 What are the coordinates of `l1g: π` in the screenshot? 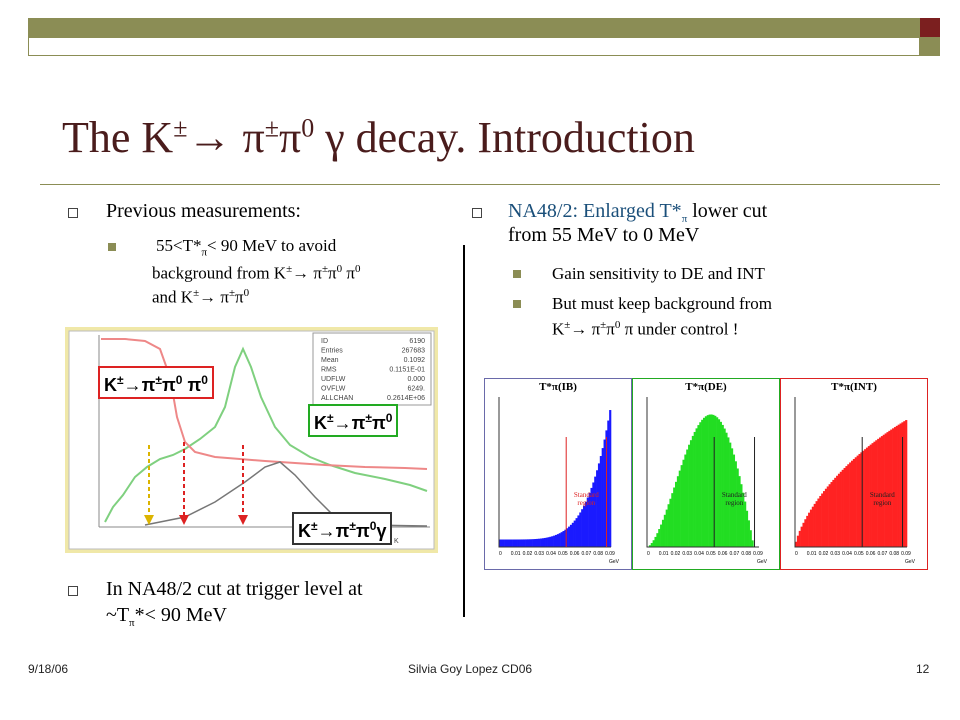 It's located at (192, 385).